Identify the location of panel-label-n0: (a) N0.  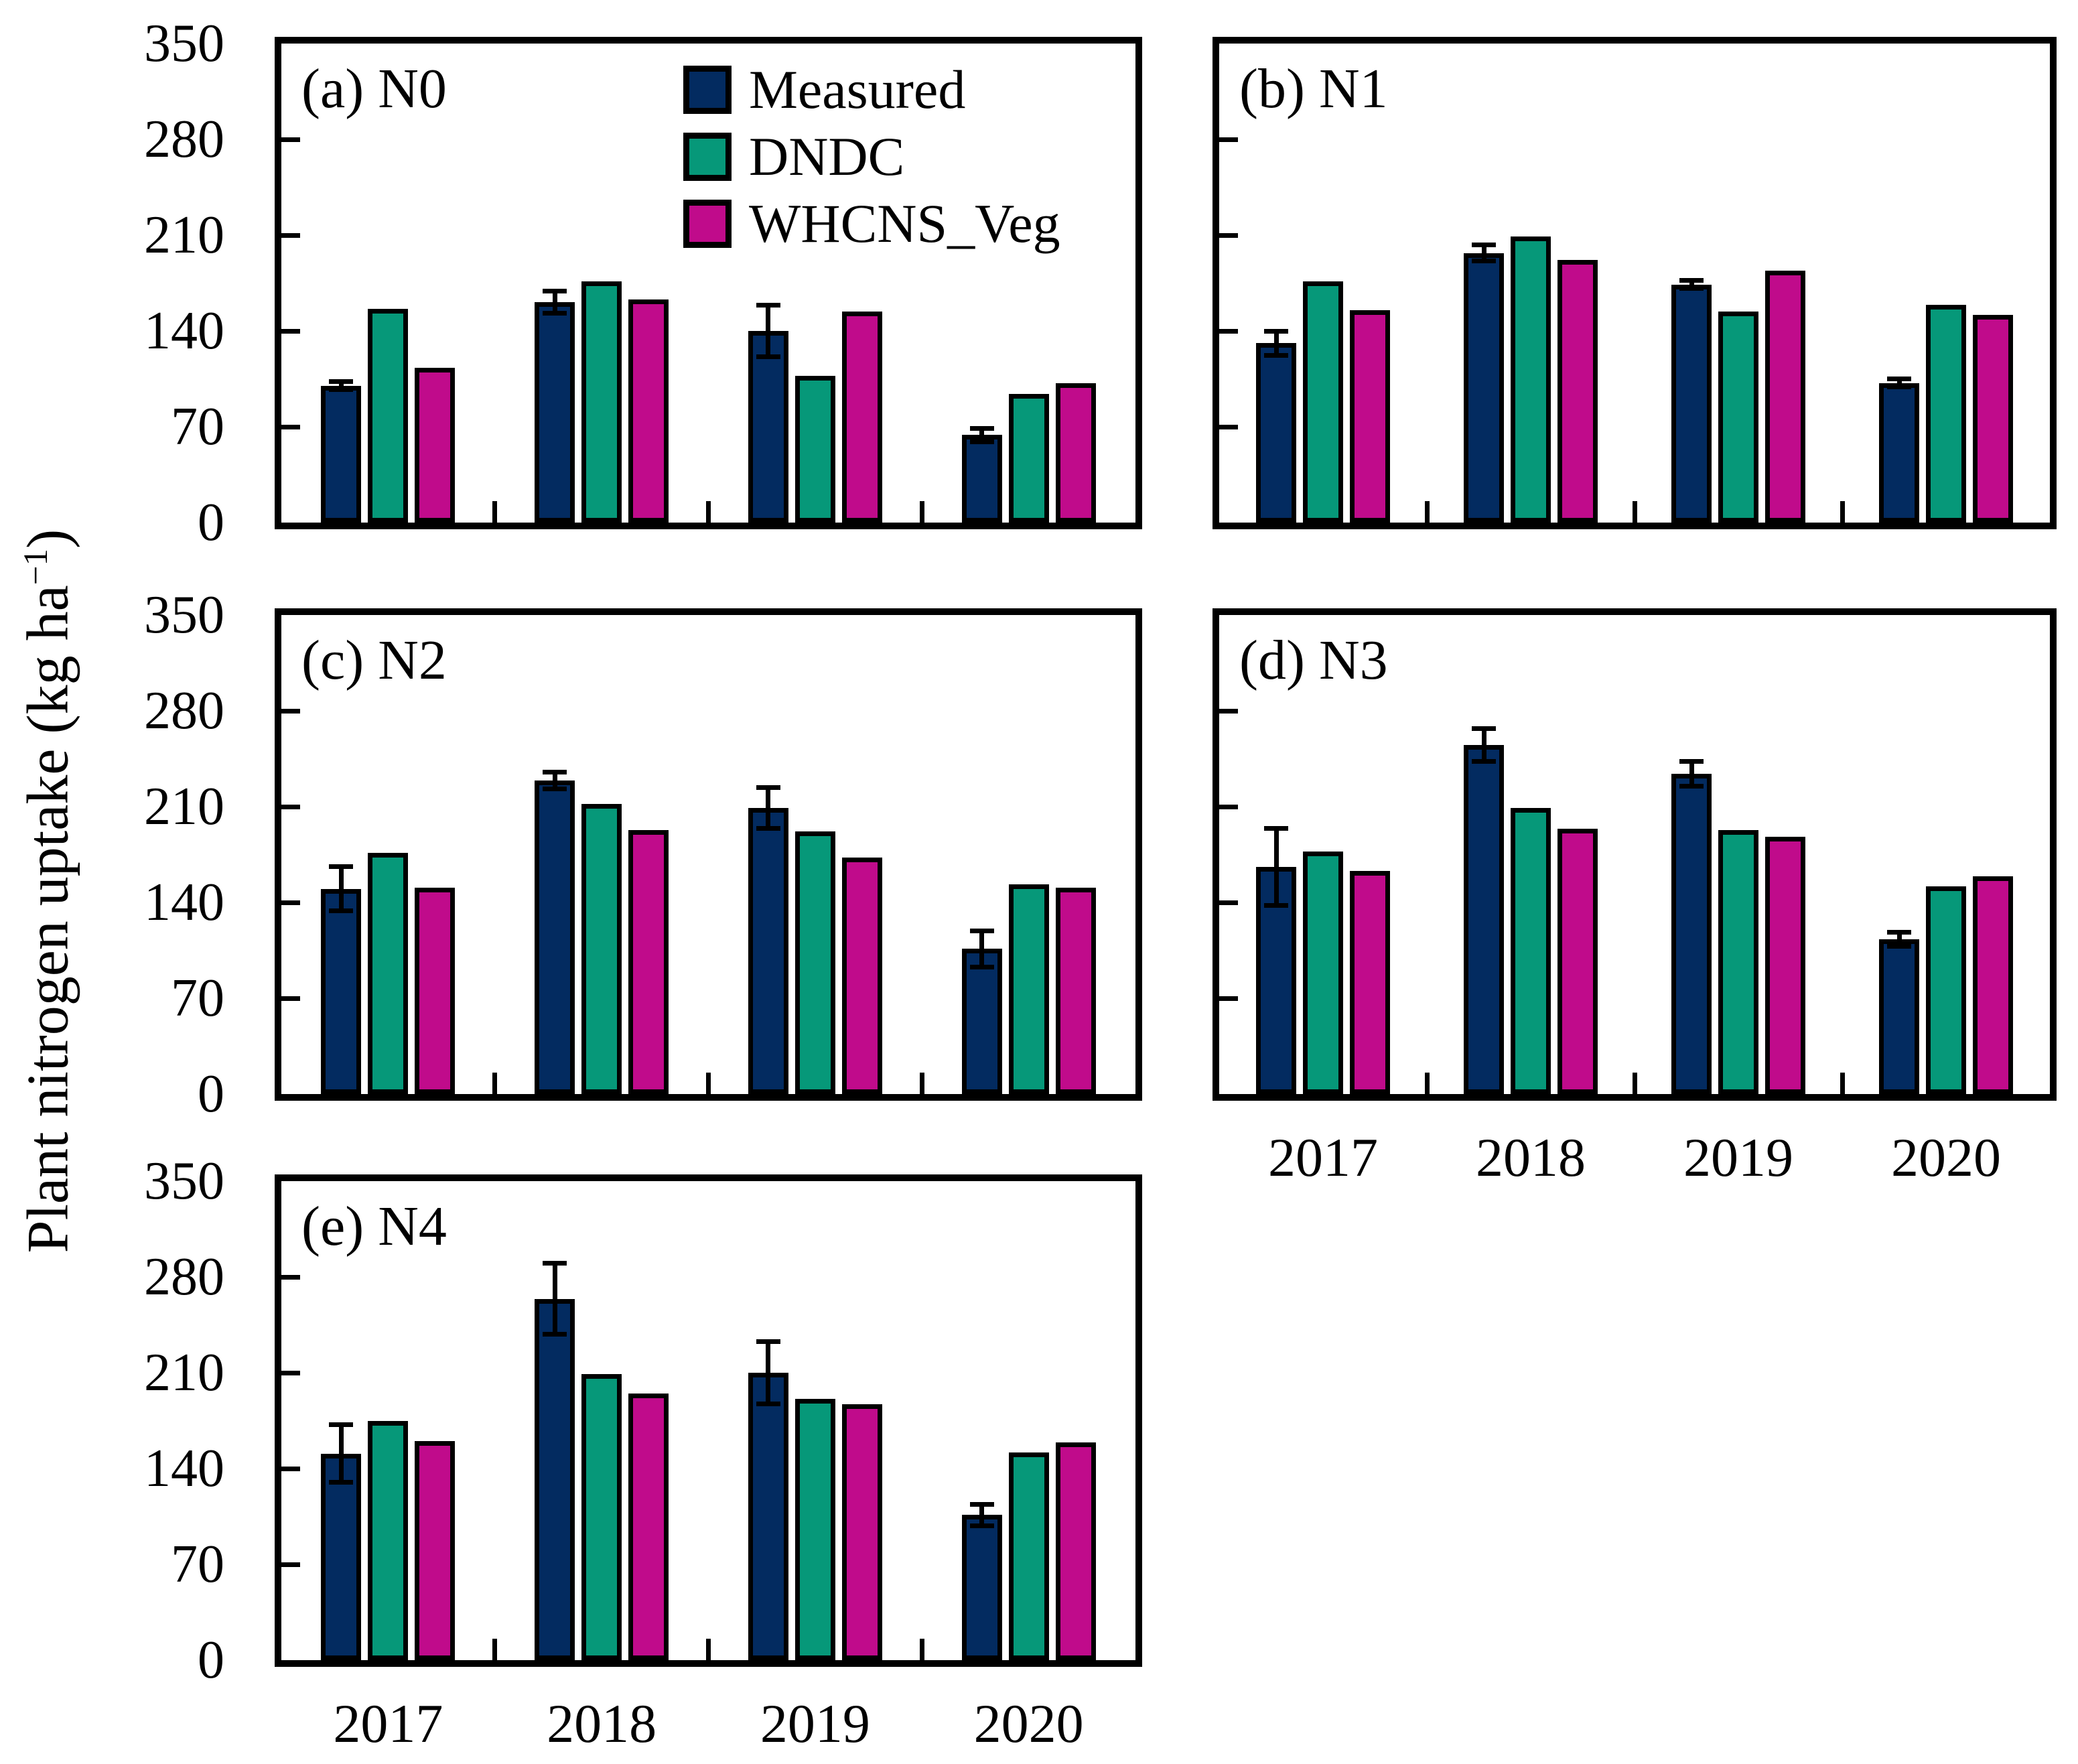
(374, 89).